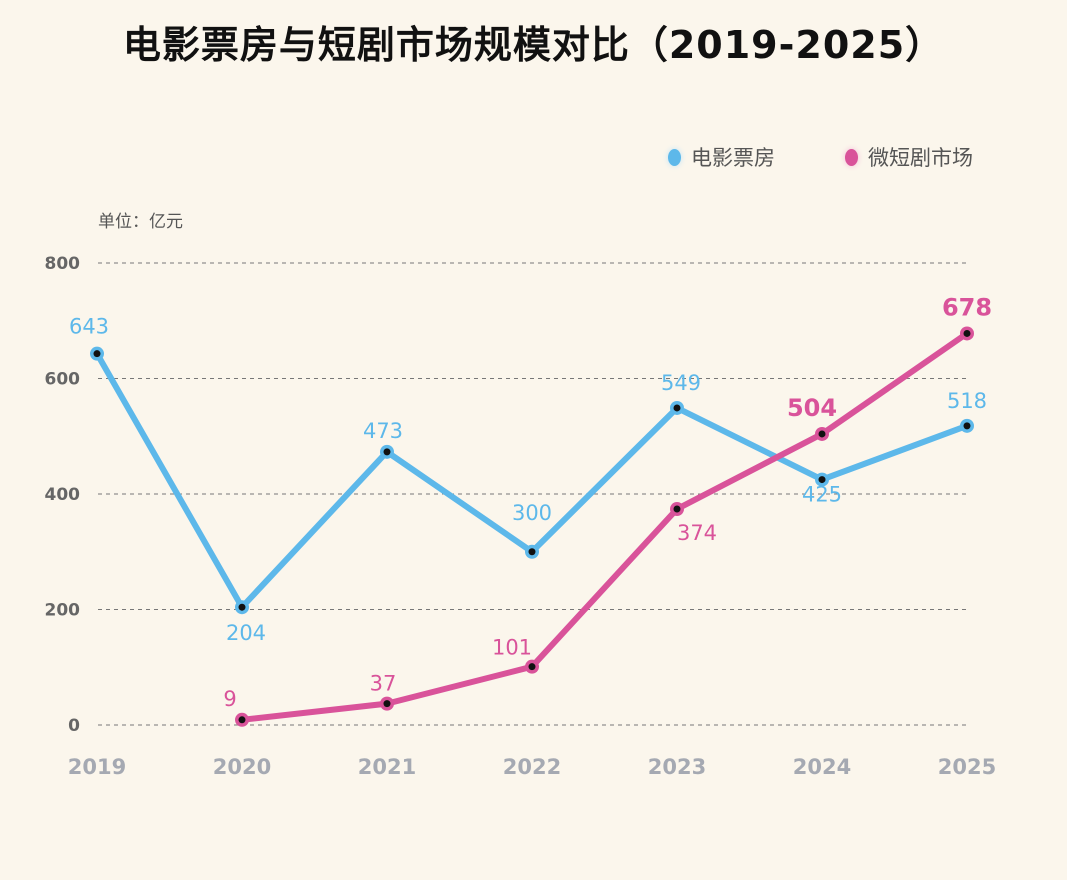 The image size is (1067, 880). Describe the element at coordinates (97, 767) in the screenshot. I see `x-tick-label: 2019` at that location.